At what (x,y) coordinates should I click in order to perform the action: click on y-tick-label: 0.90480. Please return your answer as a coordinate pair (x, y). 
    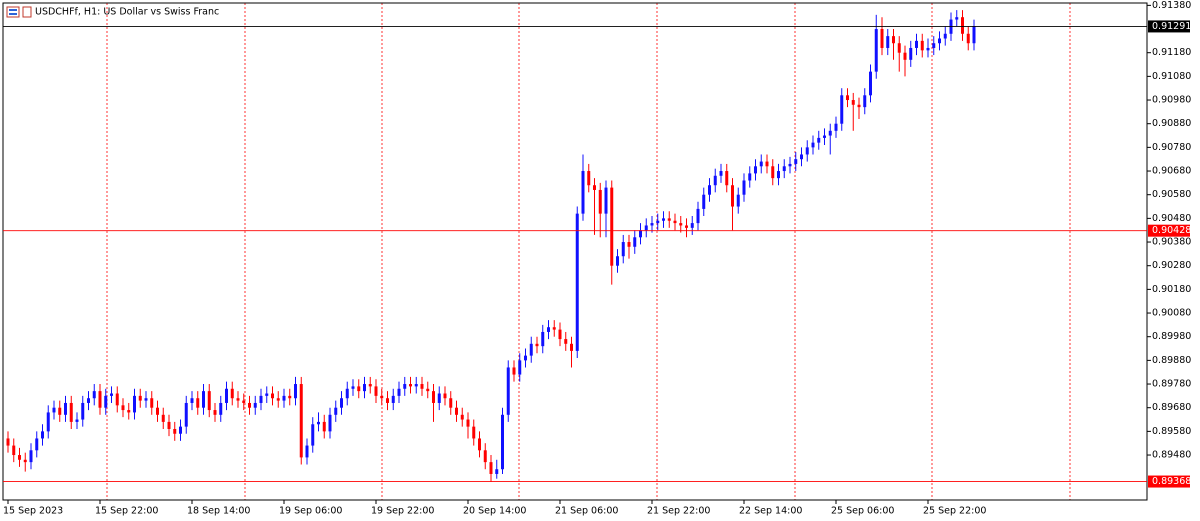
    Looking at the image, I should click on (1171, 218).